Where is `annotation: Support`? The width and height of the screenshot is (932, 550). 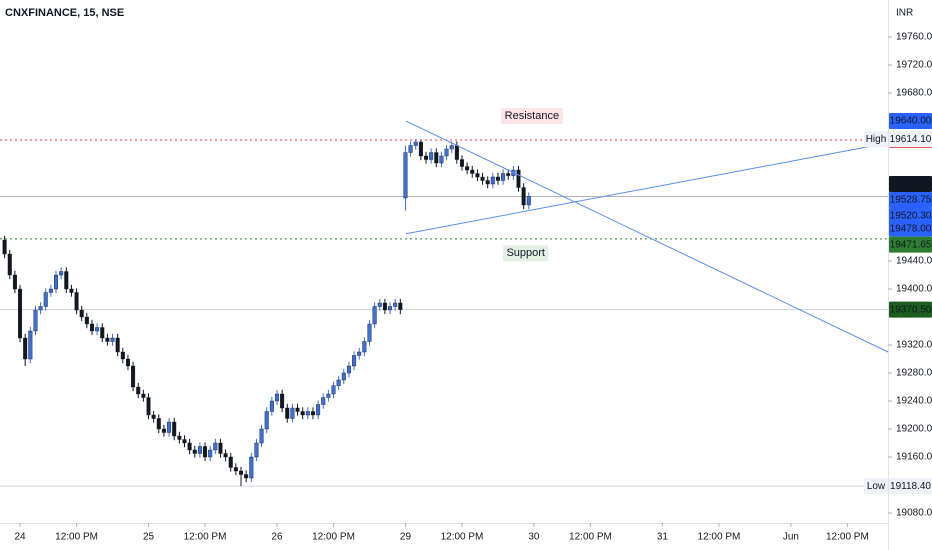 annotation: Support is located at coordinates (525, 253).